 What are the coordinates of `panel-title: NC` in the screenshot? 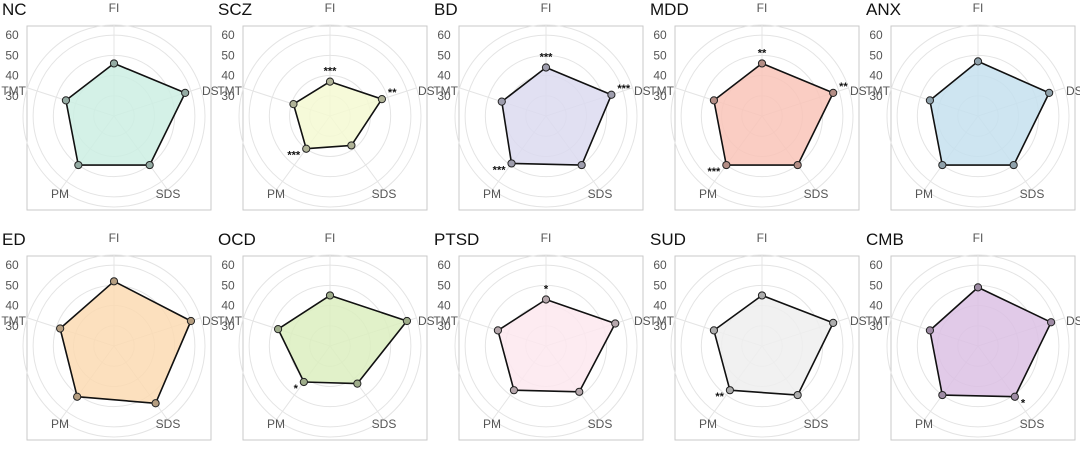 It's located at (14, 9).